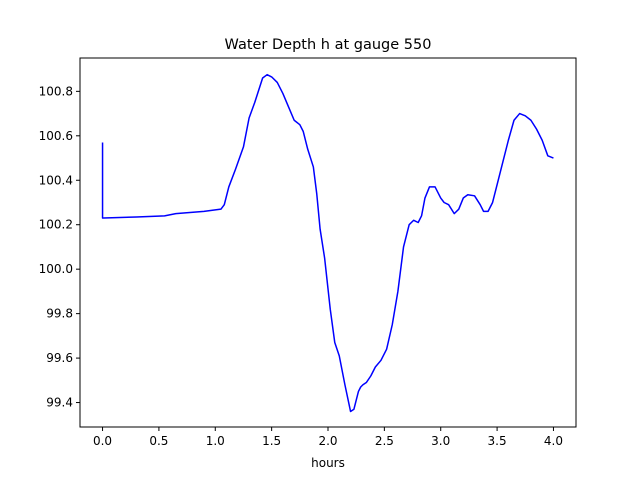 Image resolution: width=640 pixels, height=480 pixels. What do you see at coordinates (158, 441) in the screenshot?
I see `x-tick-label: 0.5` at bounding box center [158, 441].